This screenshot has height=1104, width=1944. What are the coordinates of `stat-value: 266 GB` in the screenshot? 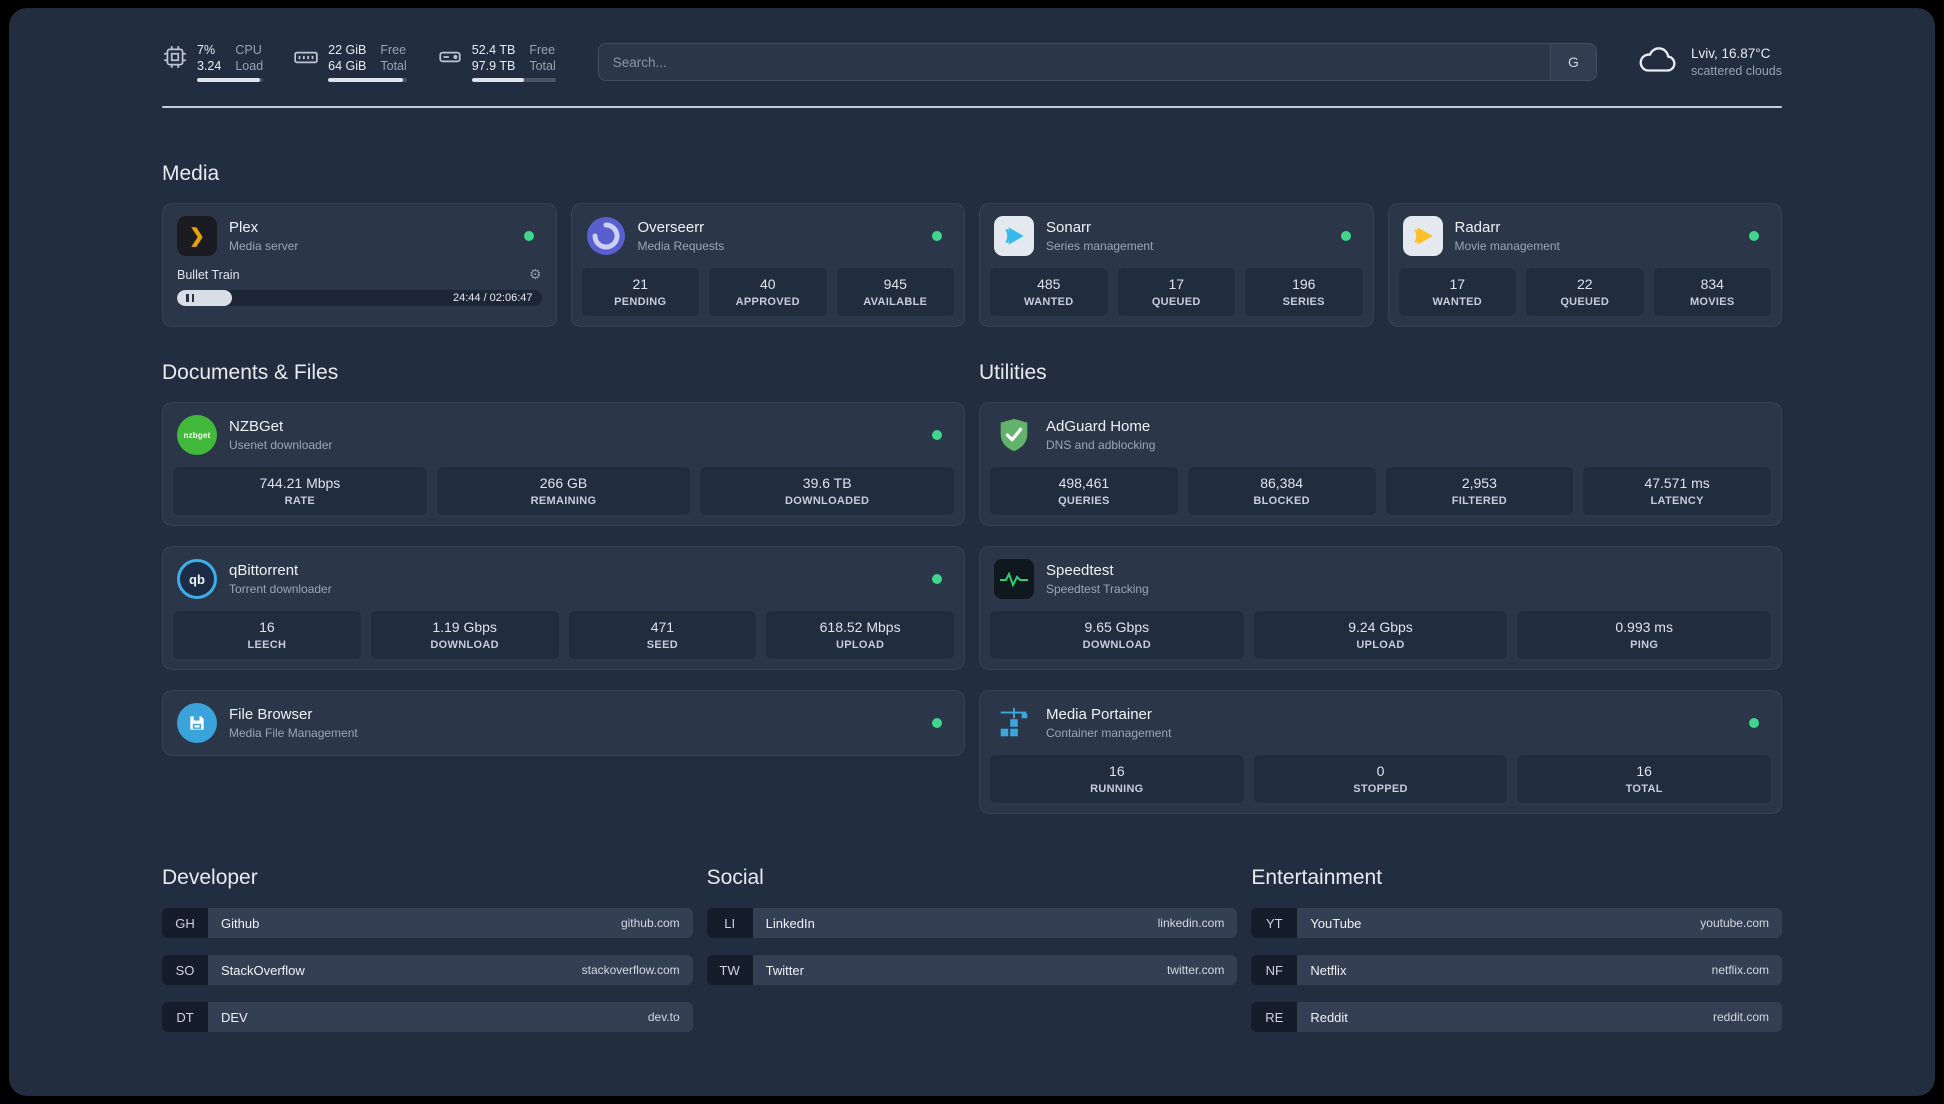 It's located at (563, 483).